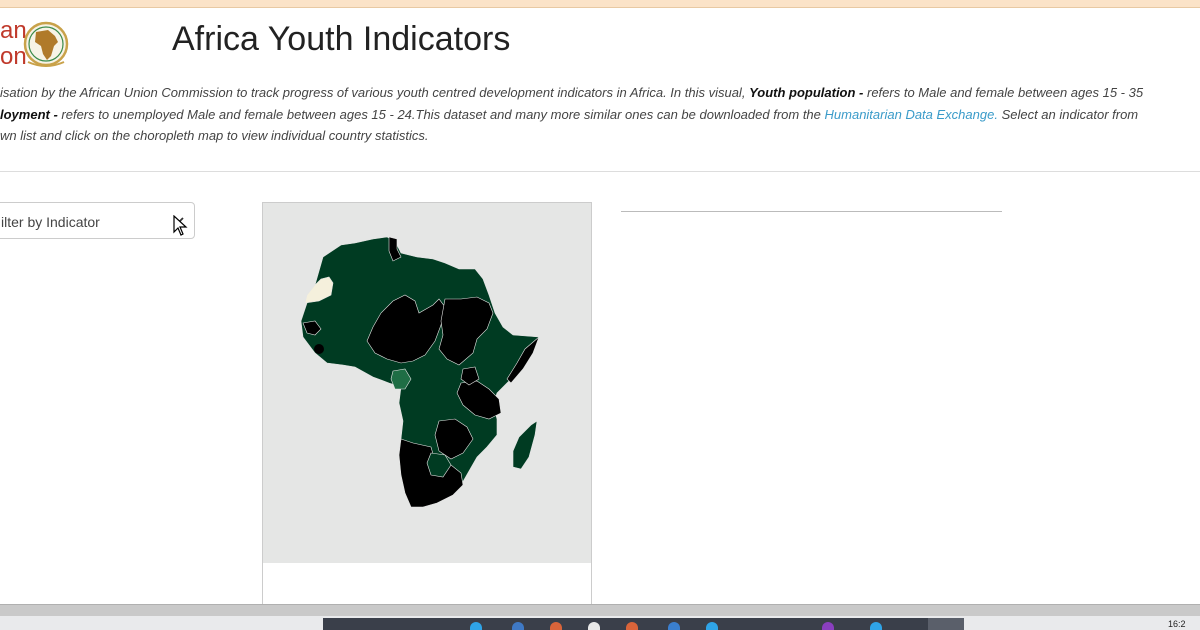 This screenshot has height=630, width=1200. Describe the element at coordinates (46, 44) in the screenshot. I see `au-emblem-icon` at that location.